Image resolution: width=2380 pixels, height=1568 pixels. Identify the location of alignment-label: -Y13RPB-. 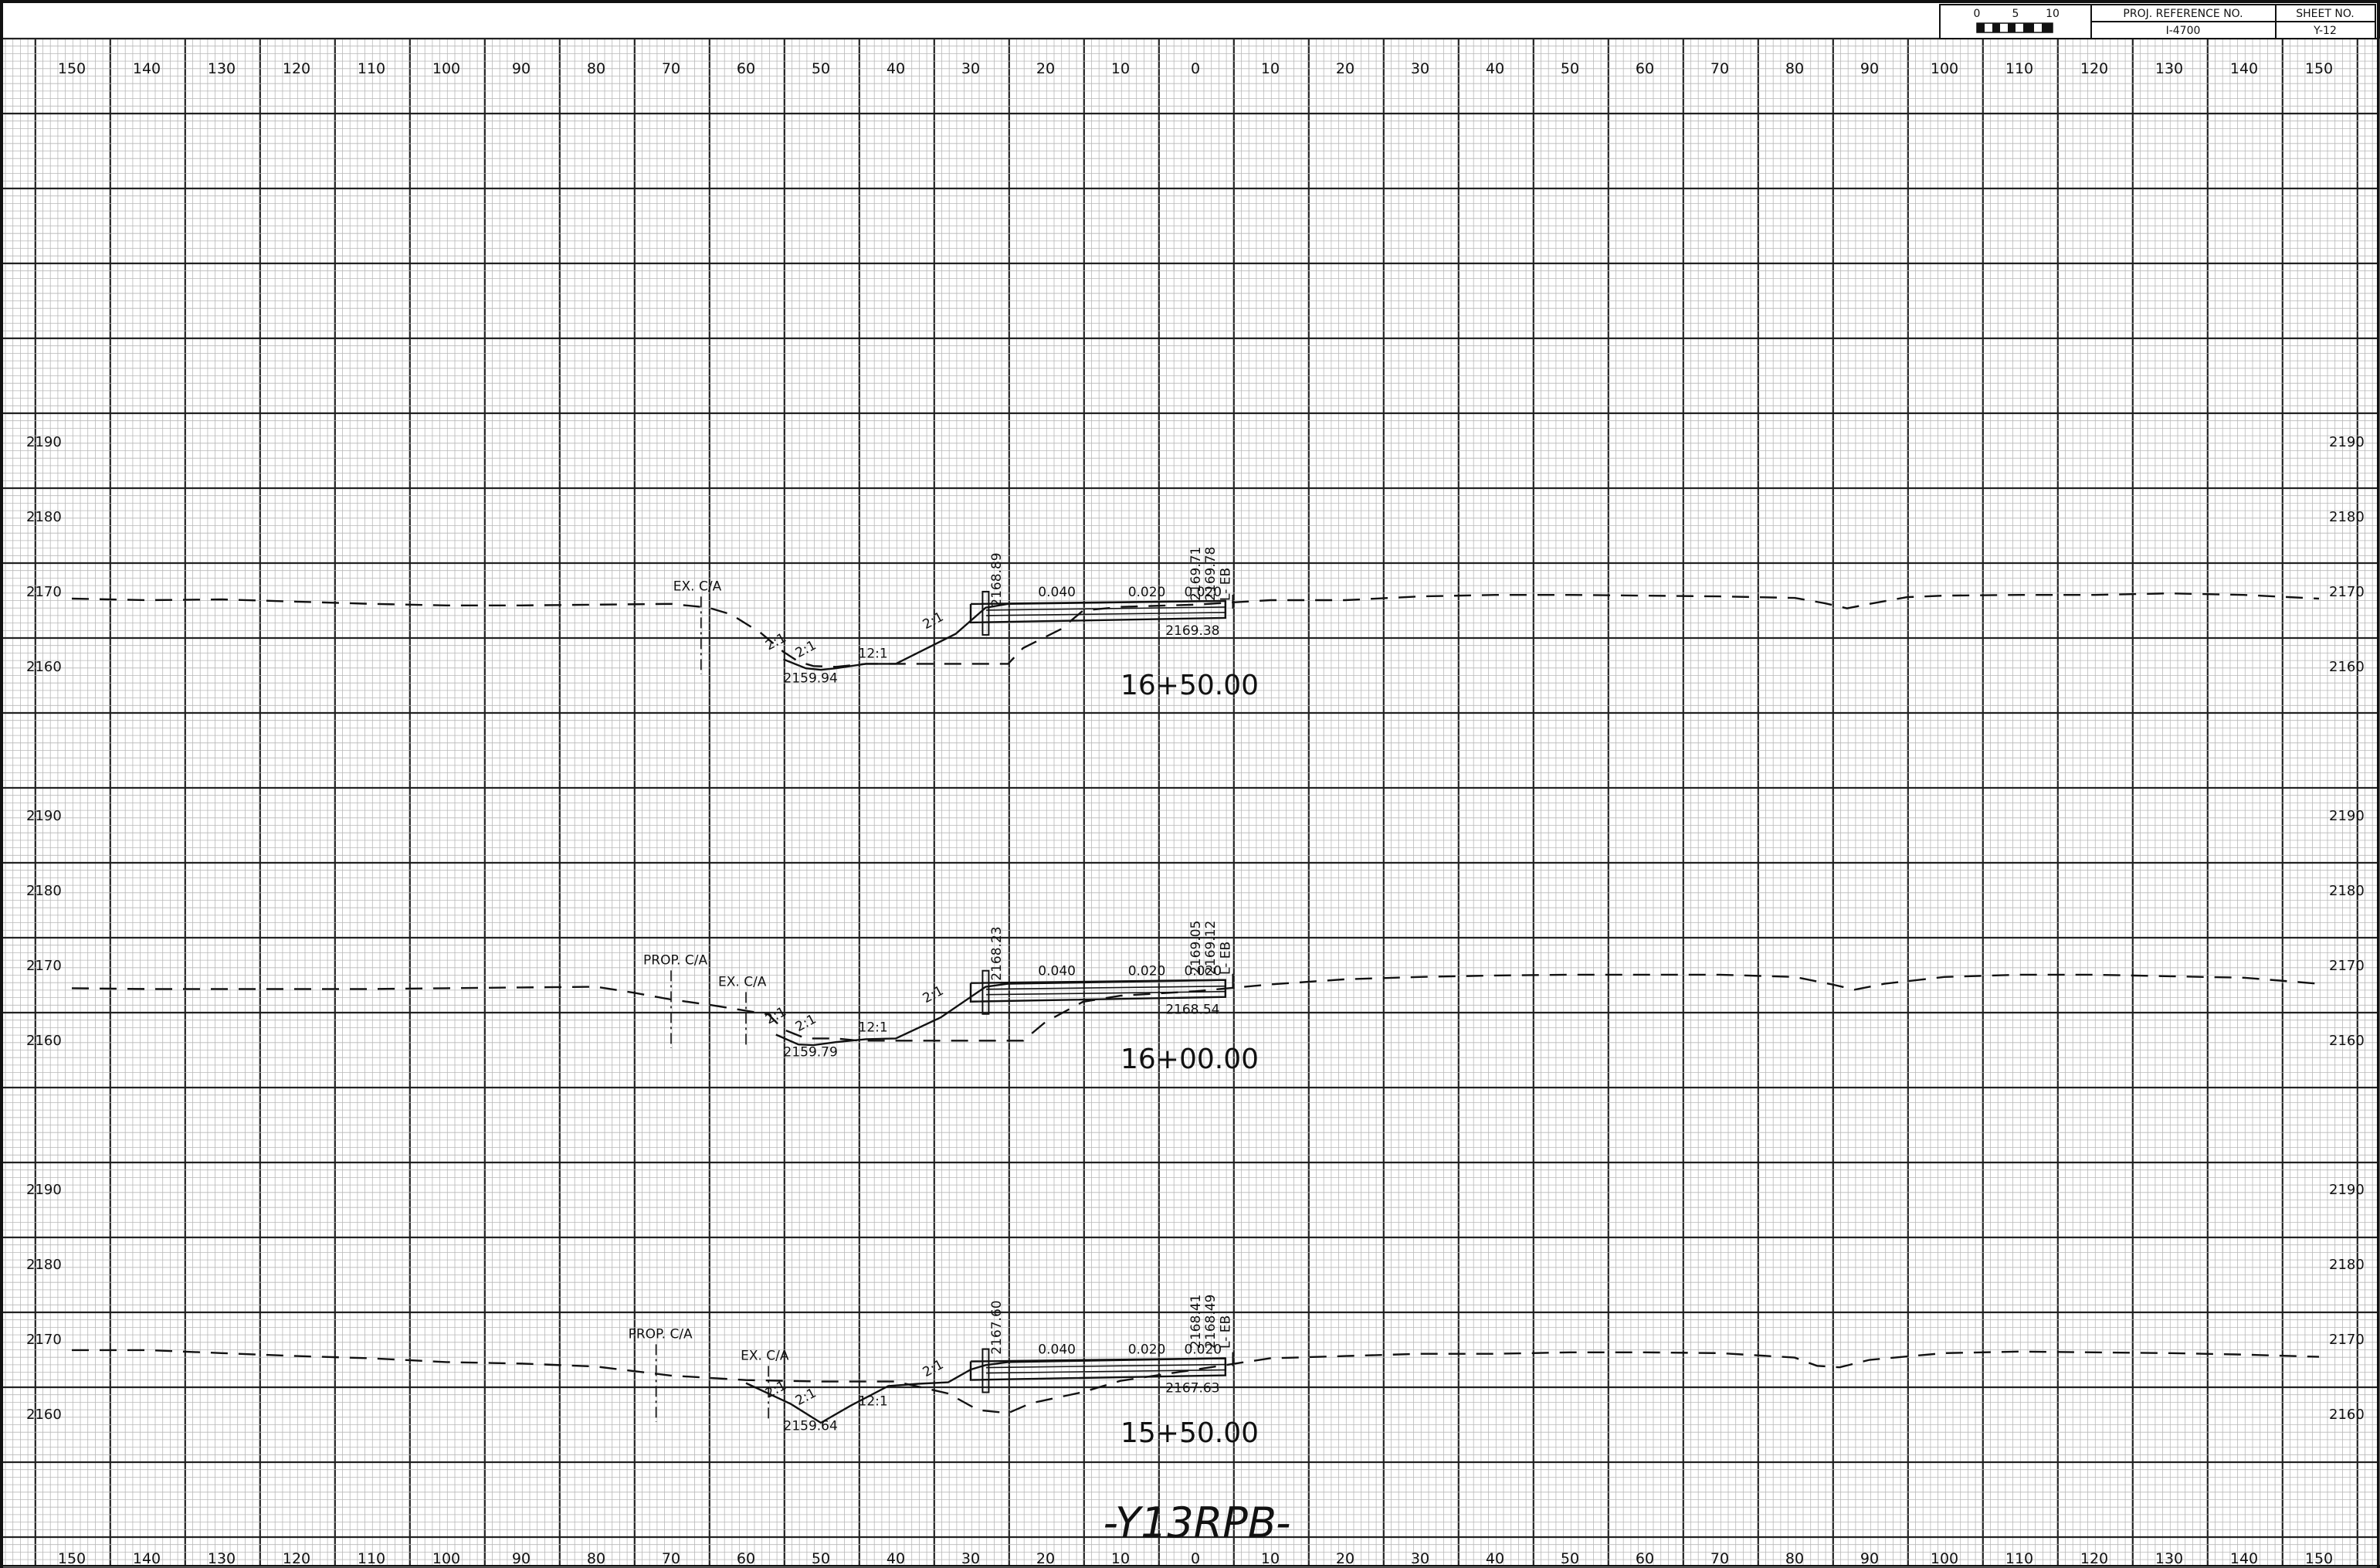
(1197, 1522).